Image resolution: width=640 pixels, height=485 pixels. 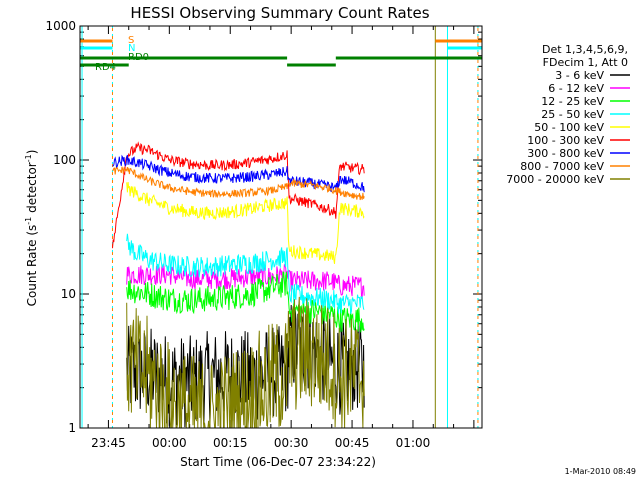 I want to click on footer-date: 1-Mar-2010 08:49, so click(x=600, y=471).